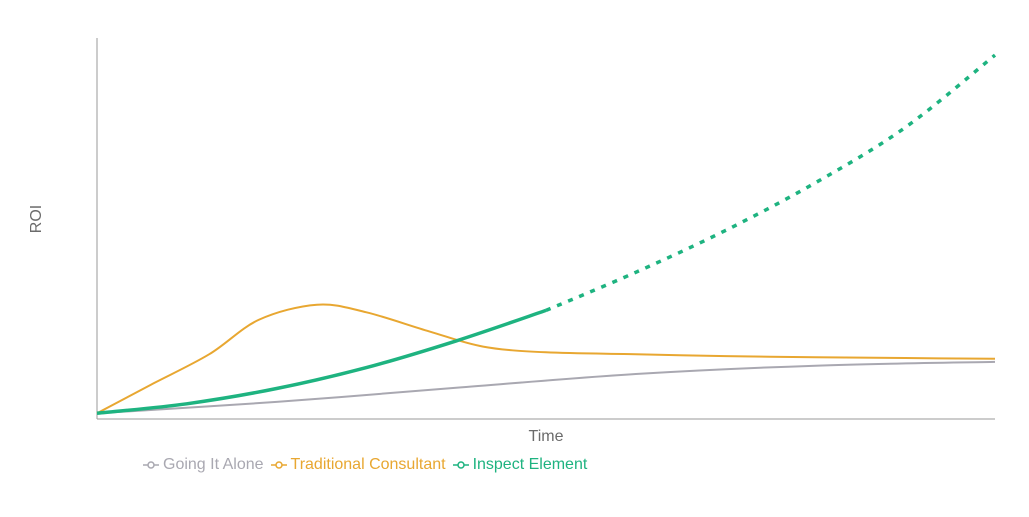 The height and width of the screenshot is (517, 1029). What do you see at coordinates (213, 464) in the screenshot?
I see `legend-label: Going It Alone` at bounding box center [213, 464].